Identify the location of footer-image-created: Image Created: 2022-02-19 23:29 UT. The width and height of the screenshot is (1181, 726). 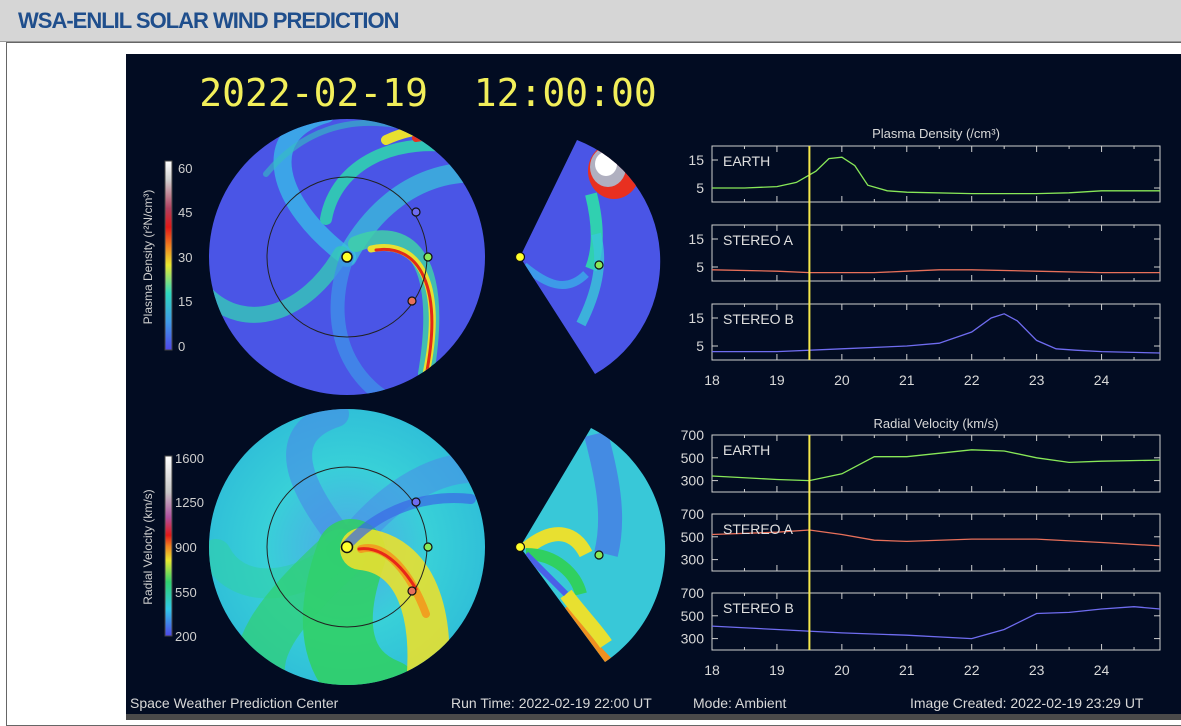
(1027, 703).